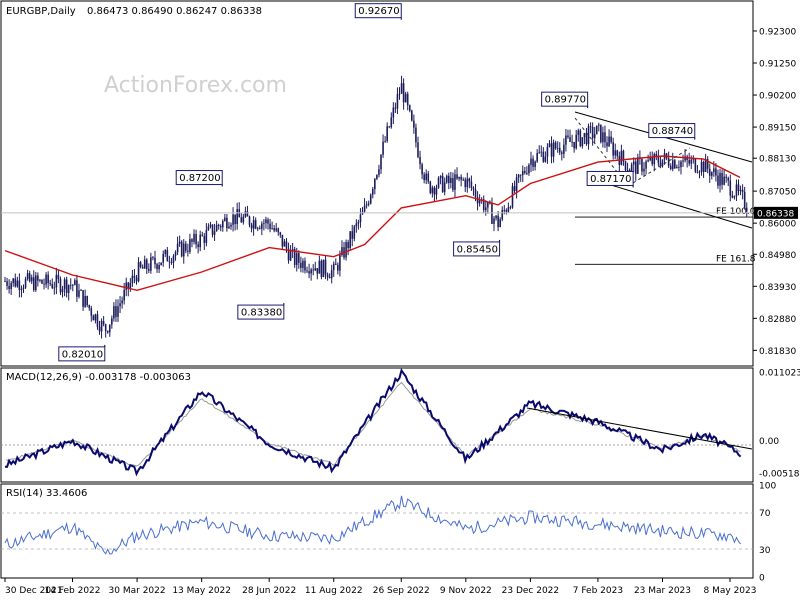 The image size is (800, 600). I want to click on price-tick-label: 0.91250, so click(777, 65).